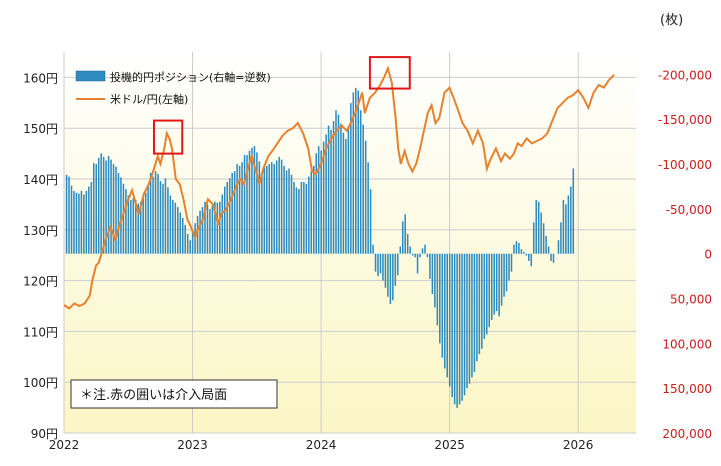  I want to click on right-tick-label: -100,000, so click(685, 165).